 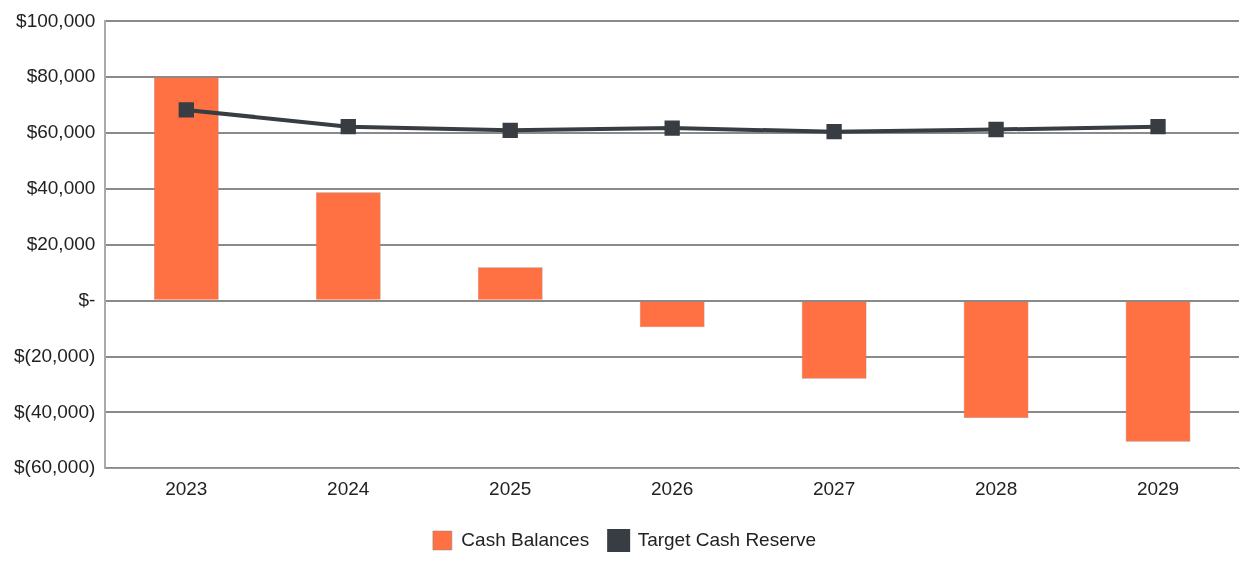 I want to click on y-tick-label: $(20,000), so click(x=54, y=355).